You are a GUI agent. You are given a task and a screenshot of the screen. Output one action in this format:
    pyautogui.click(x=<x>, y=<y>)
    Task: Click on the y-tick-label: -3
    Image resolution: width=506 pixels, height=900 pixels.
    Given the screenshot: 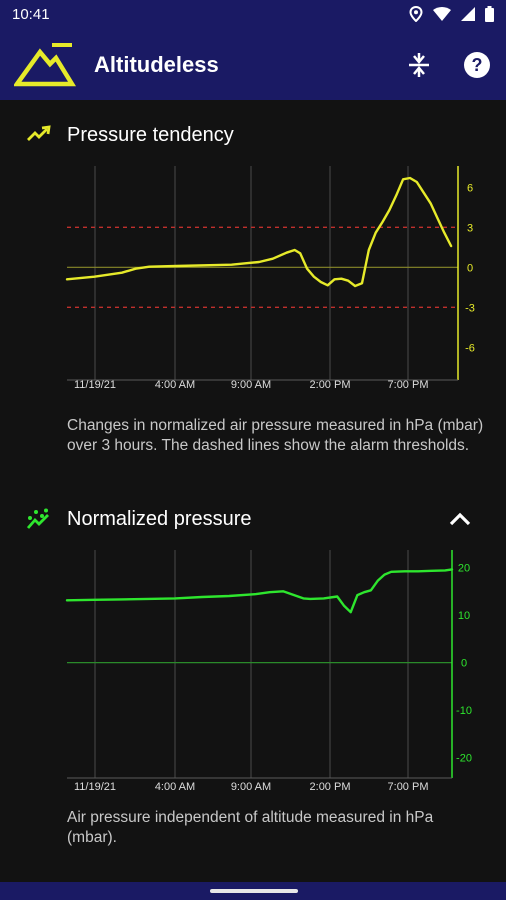 What is the action you would take?
    pyautogui.click(x=470, y=308)
    